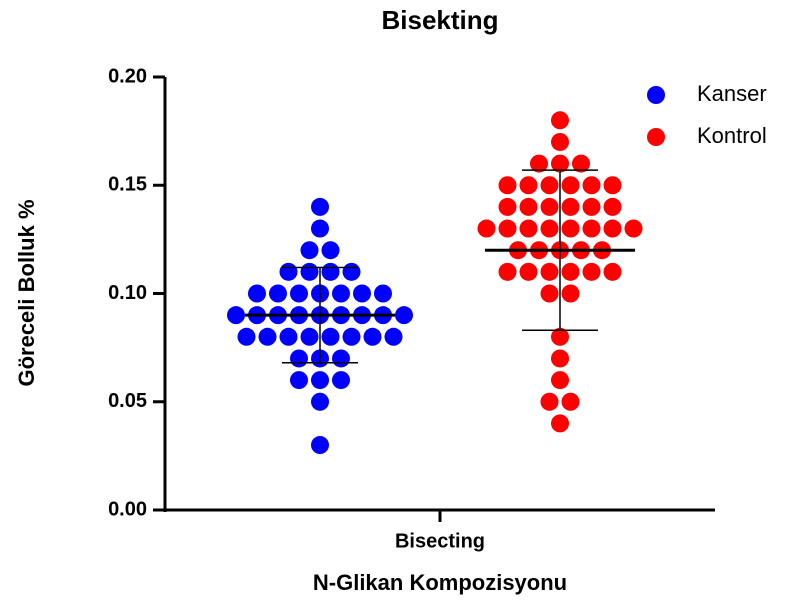 Image resolution: width=794 pixels, height=602 pixels. What do you see at coordinates (127, 509) in the screenshot?
I see `y-tick-label: 0.00` at bounding box center [127, 509].